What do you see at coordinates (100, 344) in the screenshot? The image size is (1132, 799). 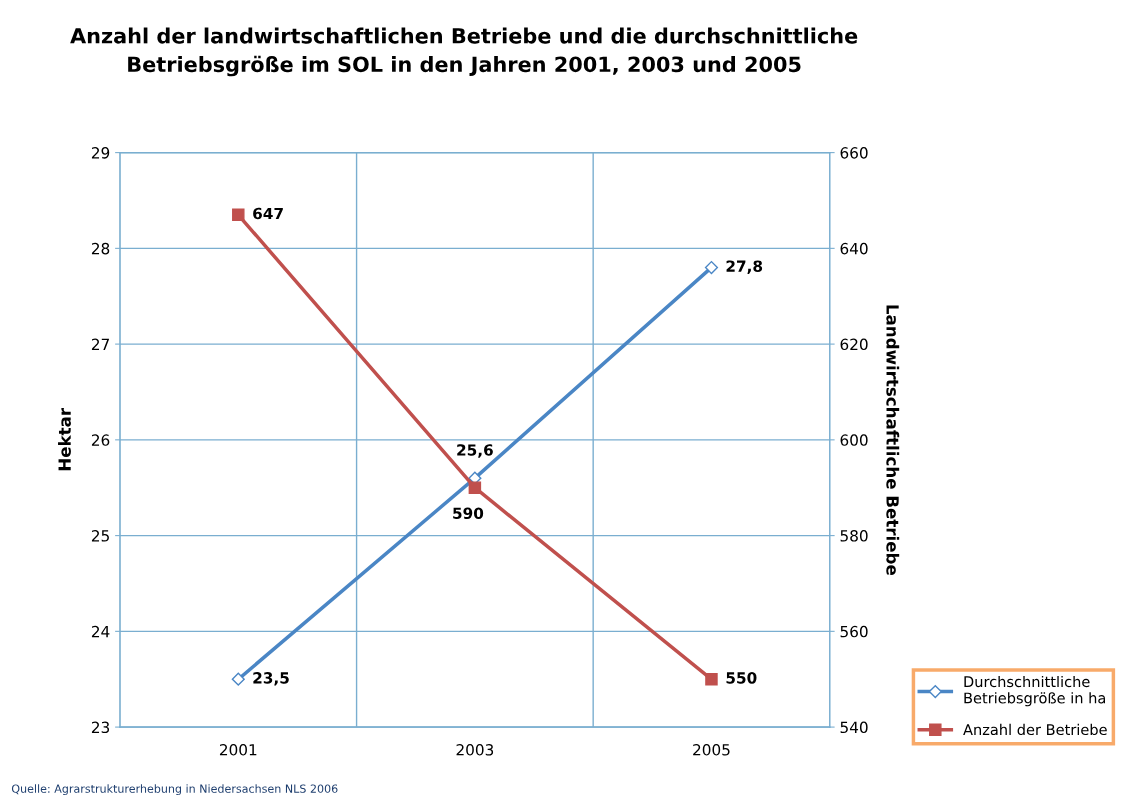 I see `y-tick-label: 27` at bounding box center [100, 344].